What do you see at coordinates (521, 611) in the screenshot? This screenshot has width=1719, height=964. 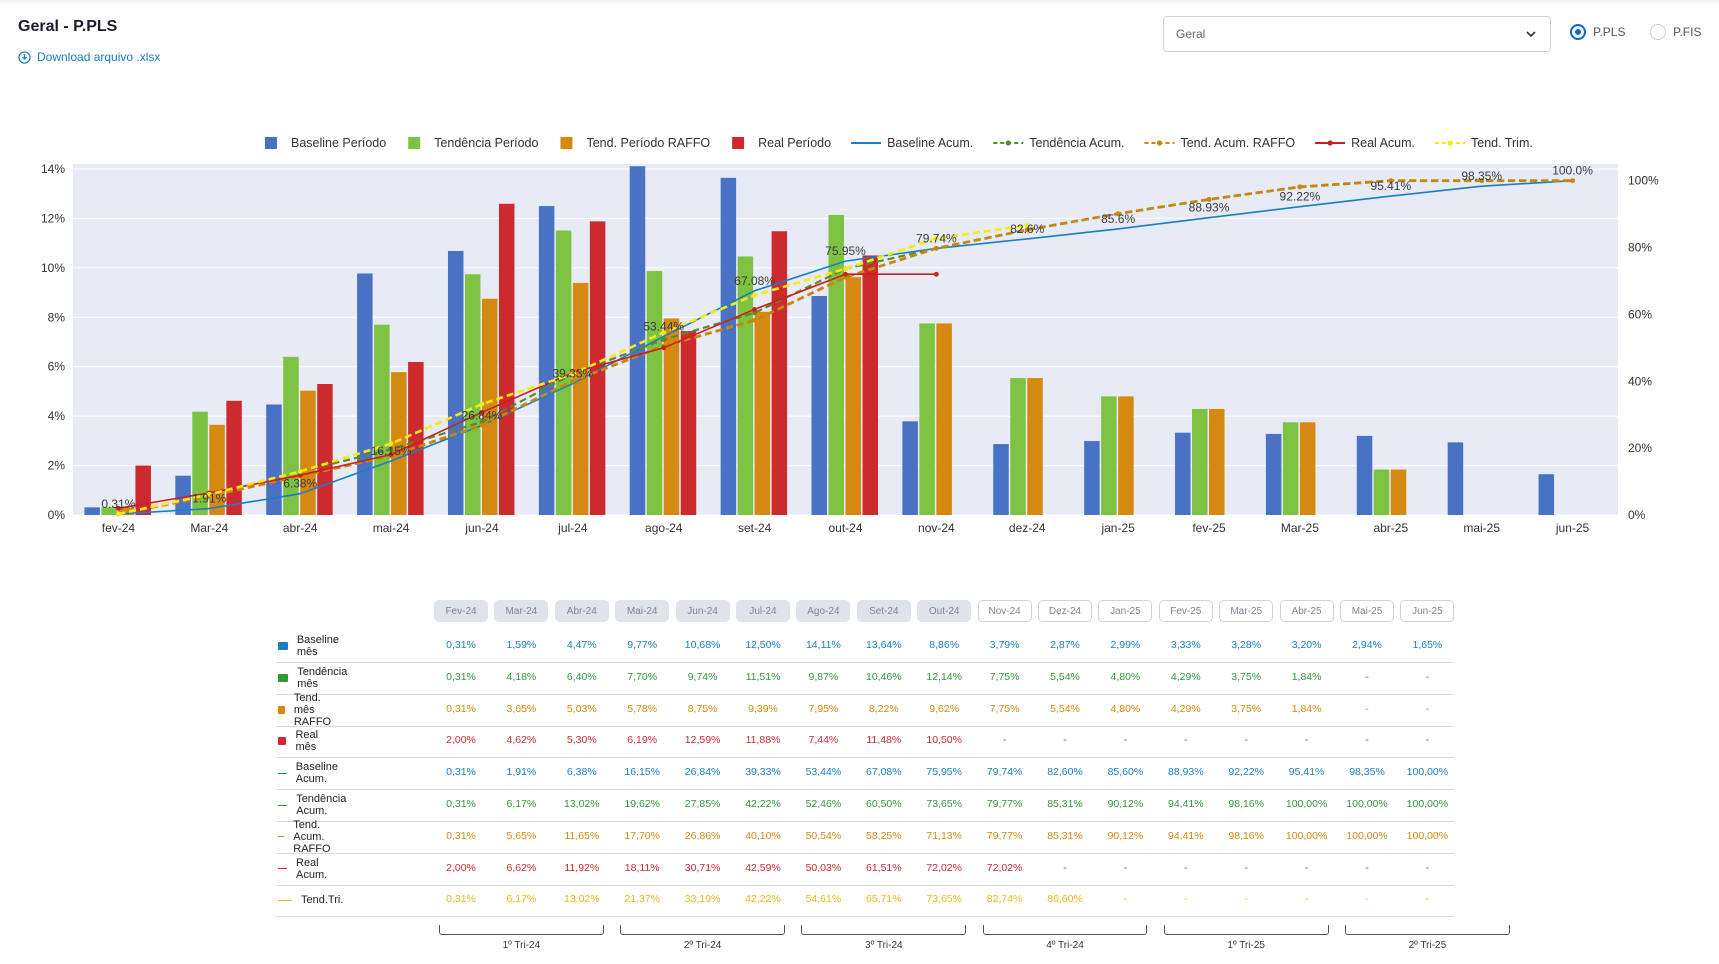 I see `month-header: Mar-24` at bounding box center [521, 611].